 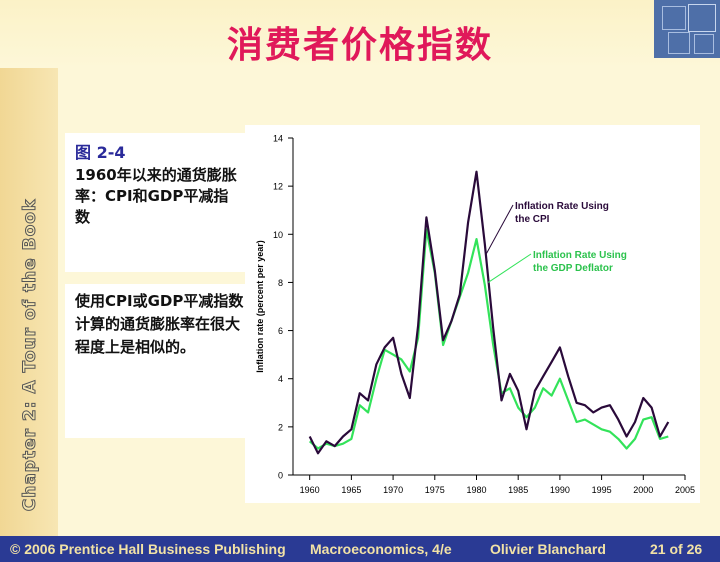 I want to click on x-tick-label: 1985, so click(x=518, y=490).